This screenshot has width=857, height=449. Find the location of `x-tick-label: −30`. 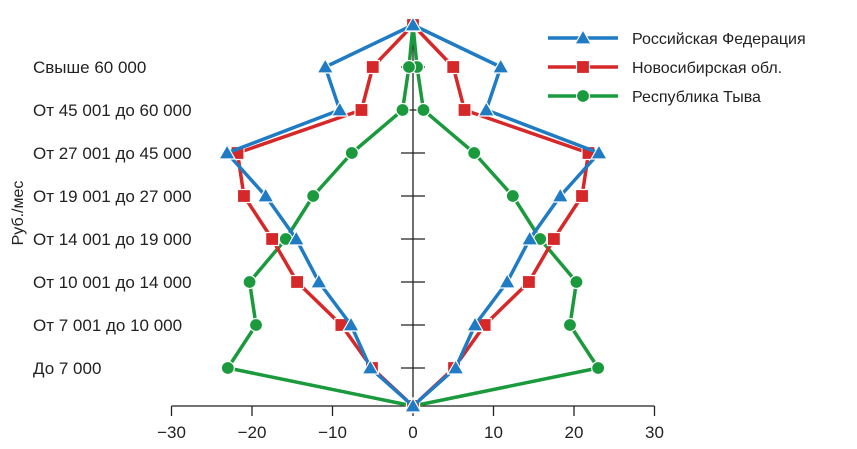

x-tick-label: −30 is located at coordinates (171, 432).